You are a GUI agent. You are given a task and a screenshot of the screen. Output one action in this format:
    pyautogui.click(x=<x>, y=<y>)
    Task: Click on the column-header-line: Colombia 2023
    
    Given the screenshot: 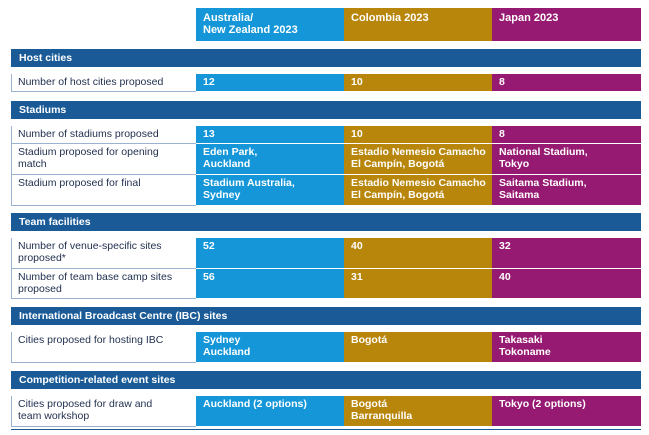 What is the action you would take?
    pyautogui.click(x=390, y=18)
    